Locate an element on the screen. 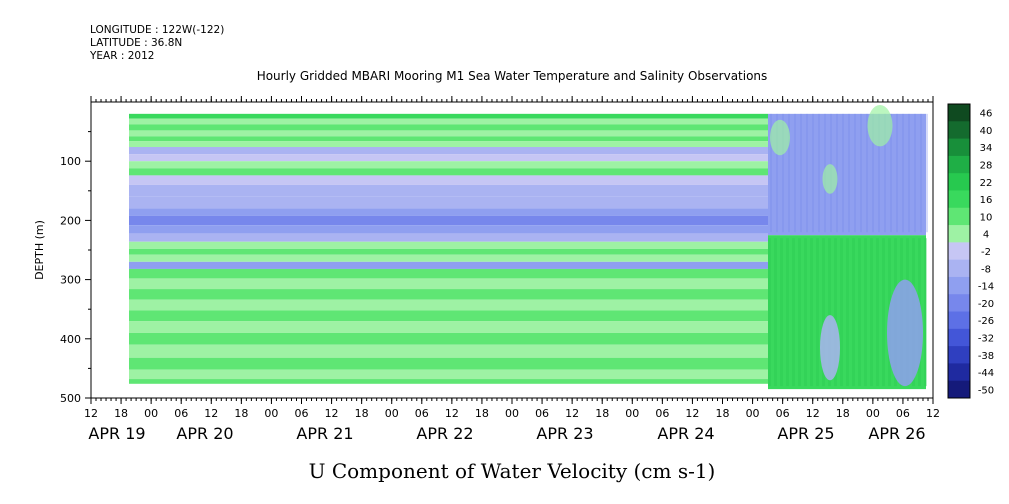  y-tick-label: 100 is located at coordinates (70, 161).